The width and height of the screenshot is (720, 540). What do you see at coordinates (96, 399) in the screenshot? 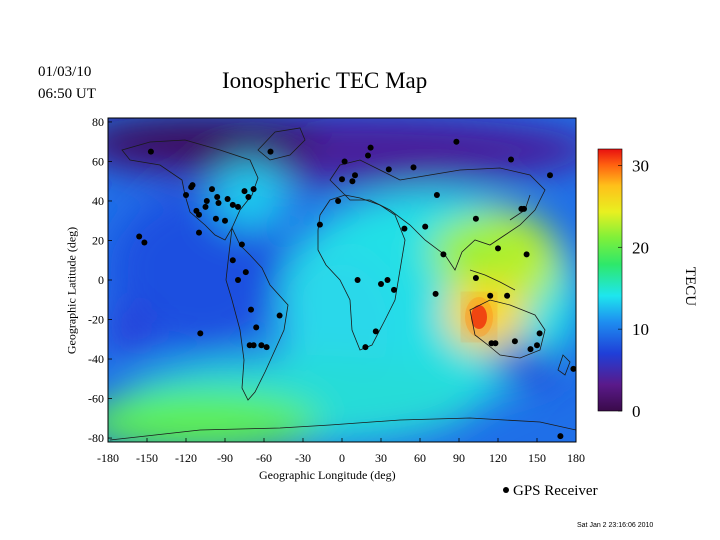
I see `y-tick-label: -60` at bounding box center [96, 399].